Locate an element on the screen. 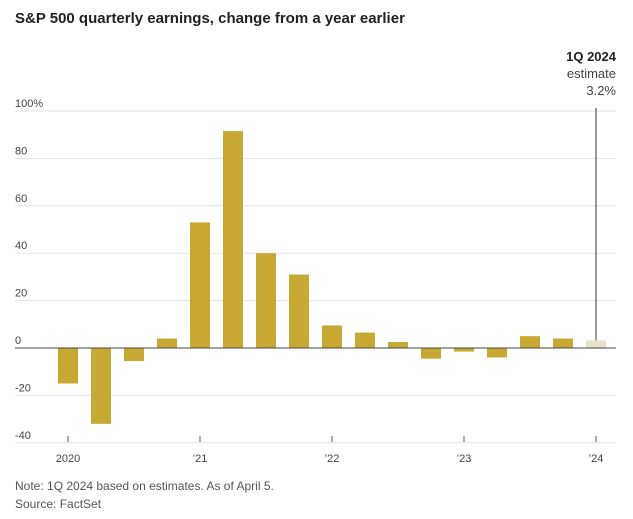 The height and width of the screenshot is (519, 633). x-tick-label: ’24 is located at coordinates (596, 459).